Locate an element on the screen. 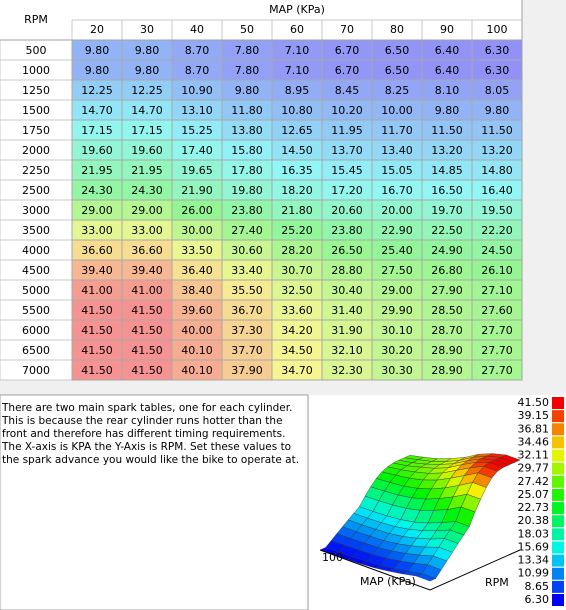 The width and height of the screenshot is (566, 610). cell-value: 32.50 is located at coordinates (297, 290).